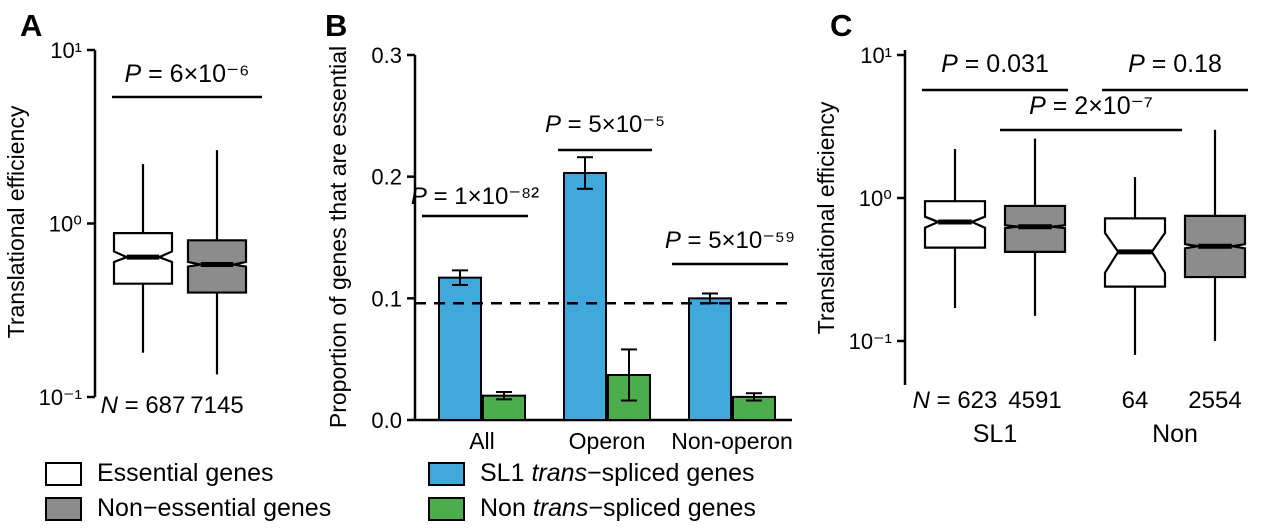  Describe the element at coordinates (446, 473) in the screenshot. I see `sl1-trans-spliced-swatch` at that location.